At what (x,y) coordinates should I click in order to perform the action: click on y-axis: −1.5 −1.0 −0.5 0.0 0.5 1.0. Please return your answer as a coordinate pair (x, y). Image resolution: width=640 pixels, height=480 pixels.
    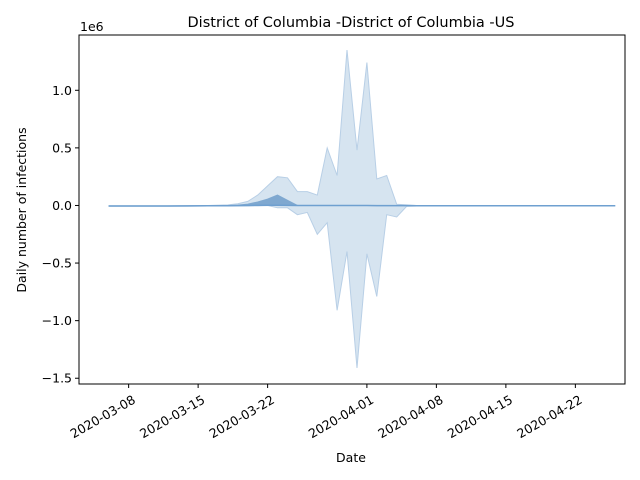
    Looking at the image, I should click on (60, 234).